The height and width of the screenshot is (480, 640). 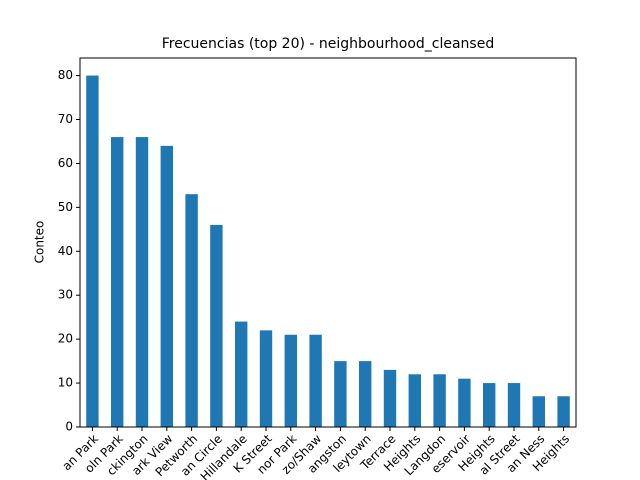 I want to click on y-axis-label: Conteo, so click(x=40, y=242).